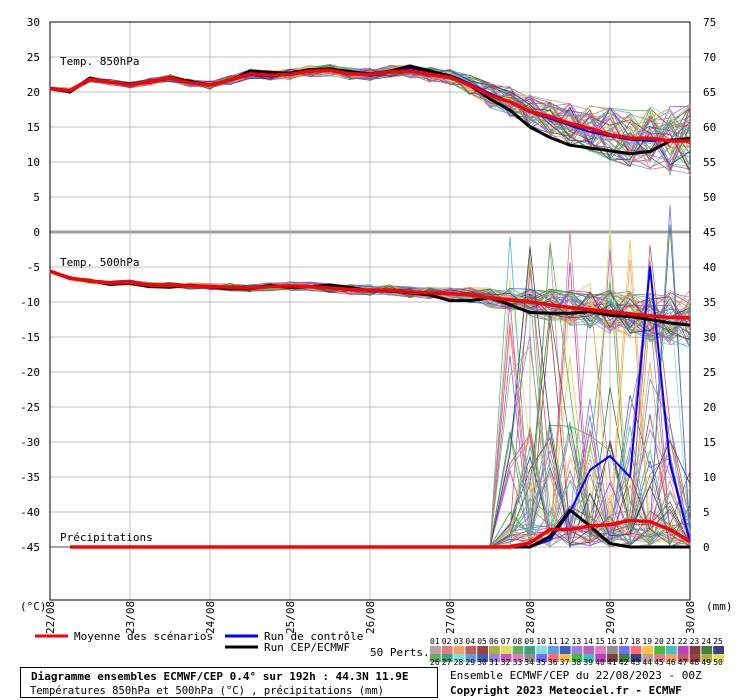 Image resolution: width=740 pixels, height=700 pixels. What do you see at coordinates (435, 641) in the screenshot?
I see `pert-number-top: 01` at bounding box center [435, 641].